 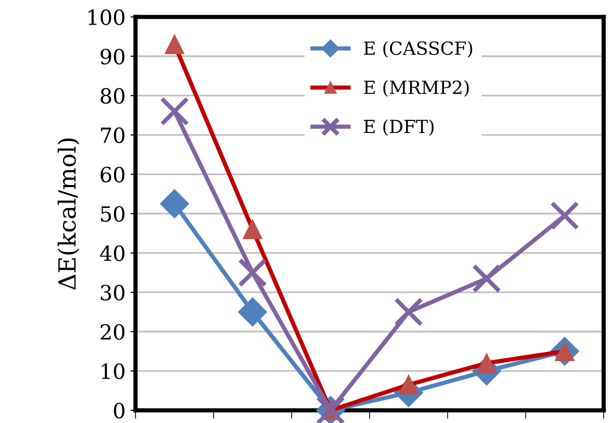 I want to click on y-tick-label: 80, so click(x=112, y=96).